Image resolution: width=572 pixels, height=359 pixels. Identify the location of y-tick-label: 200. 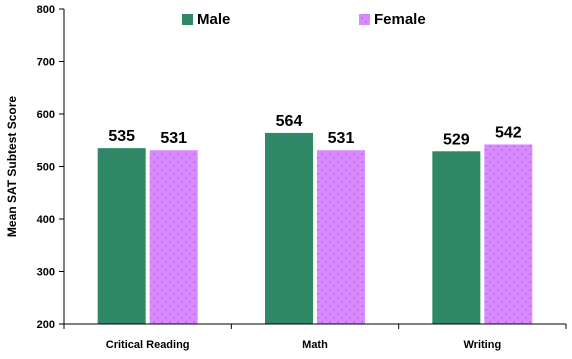
(46, 325).